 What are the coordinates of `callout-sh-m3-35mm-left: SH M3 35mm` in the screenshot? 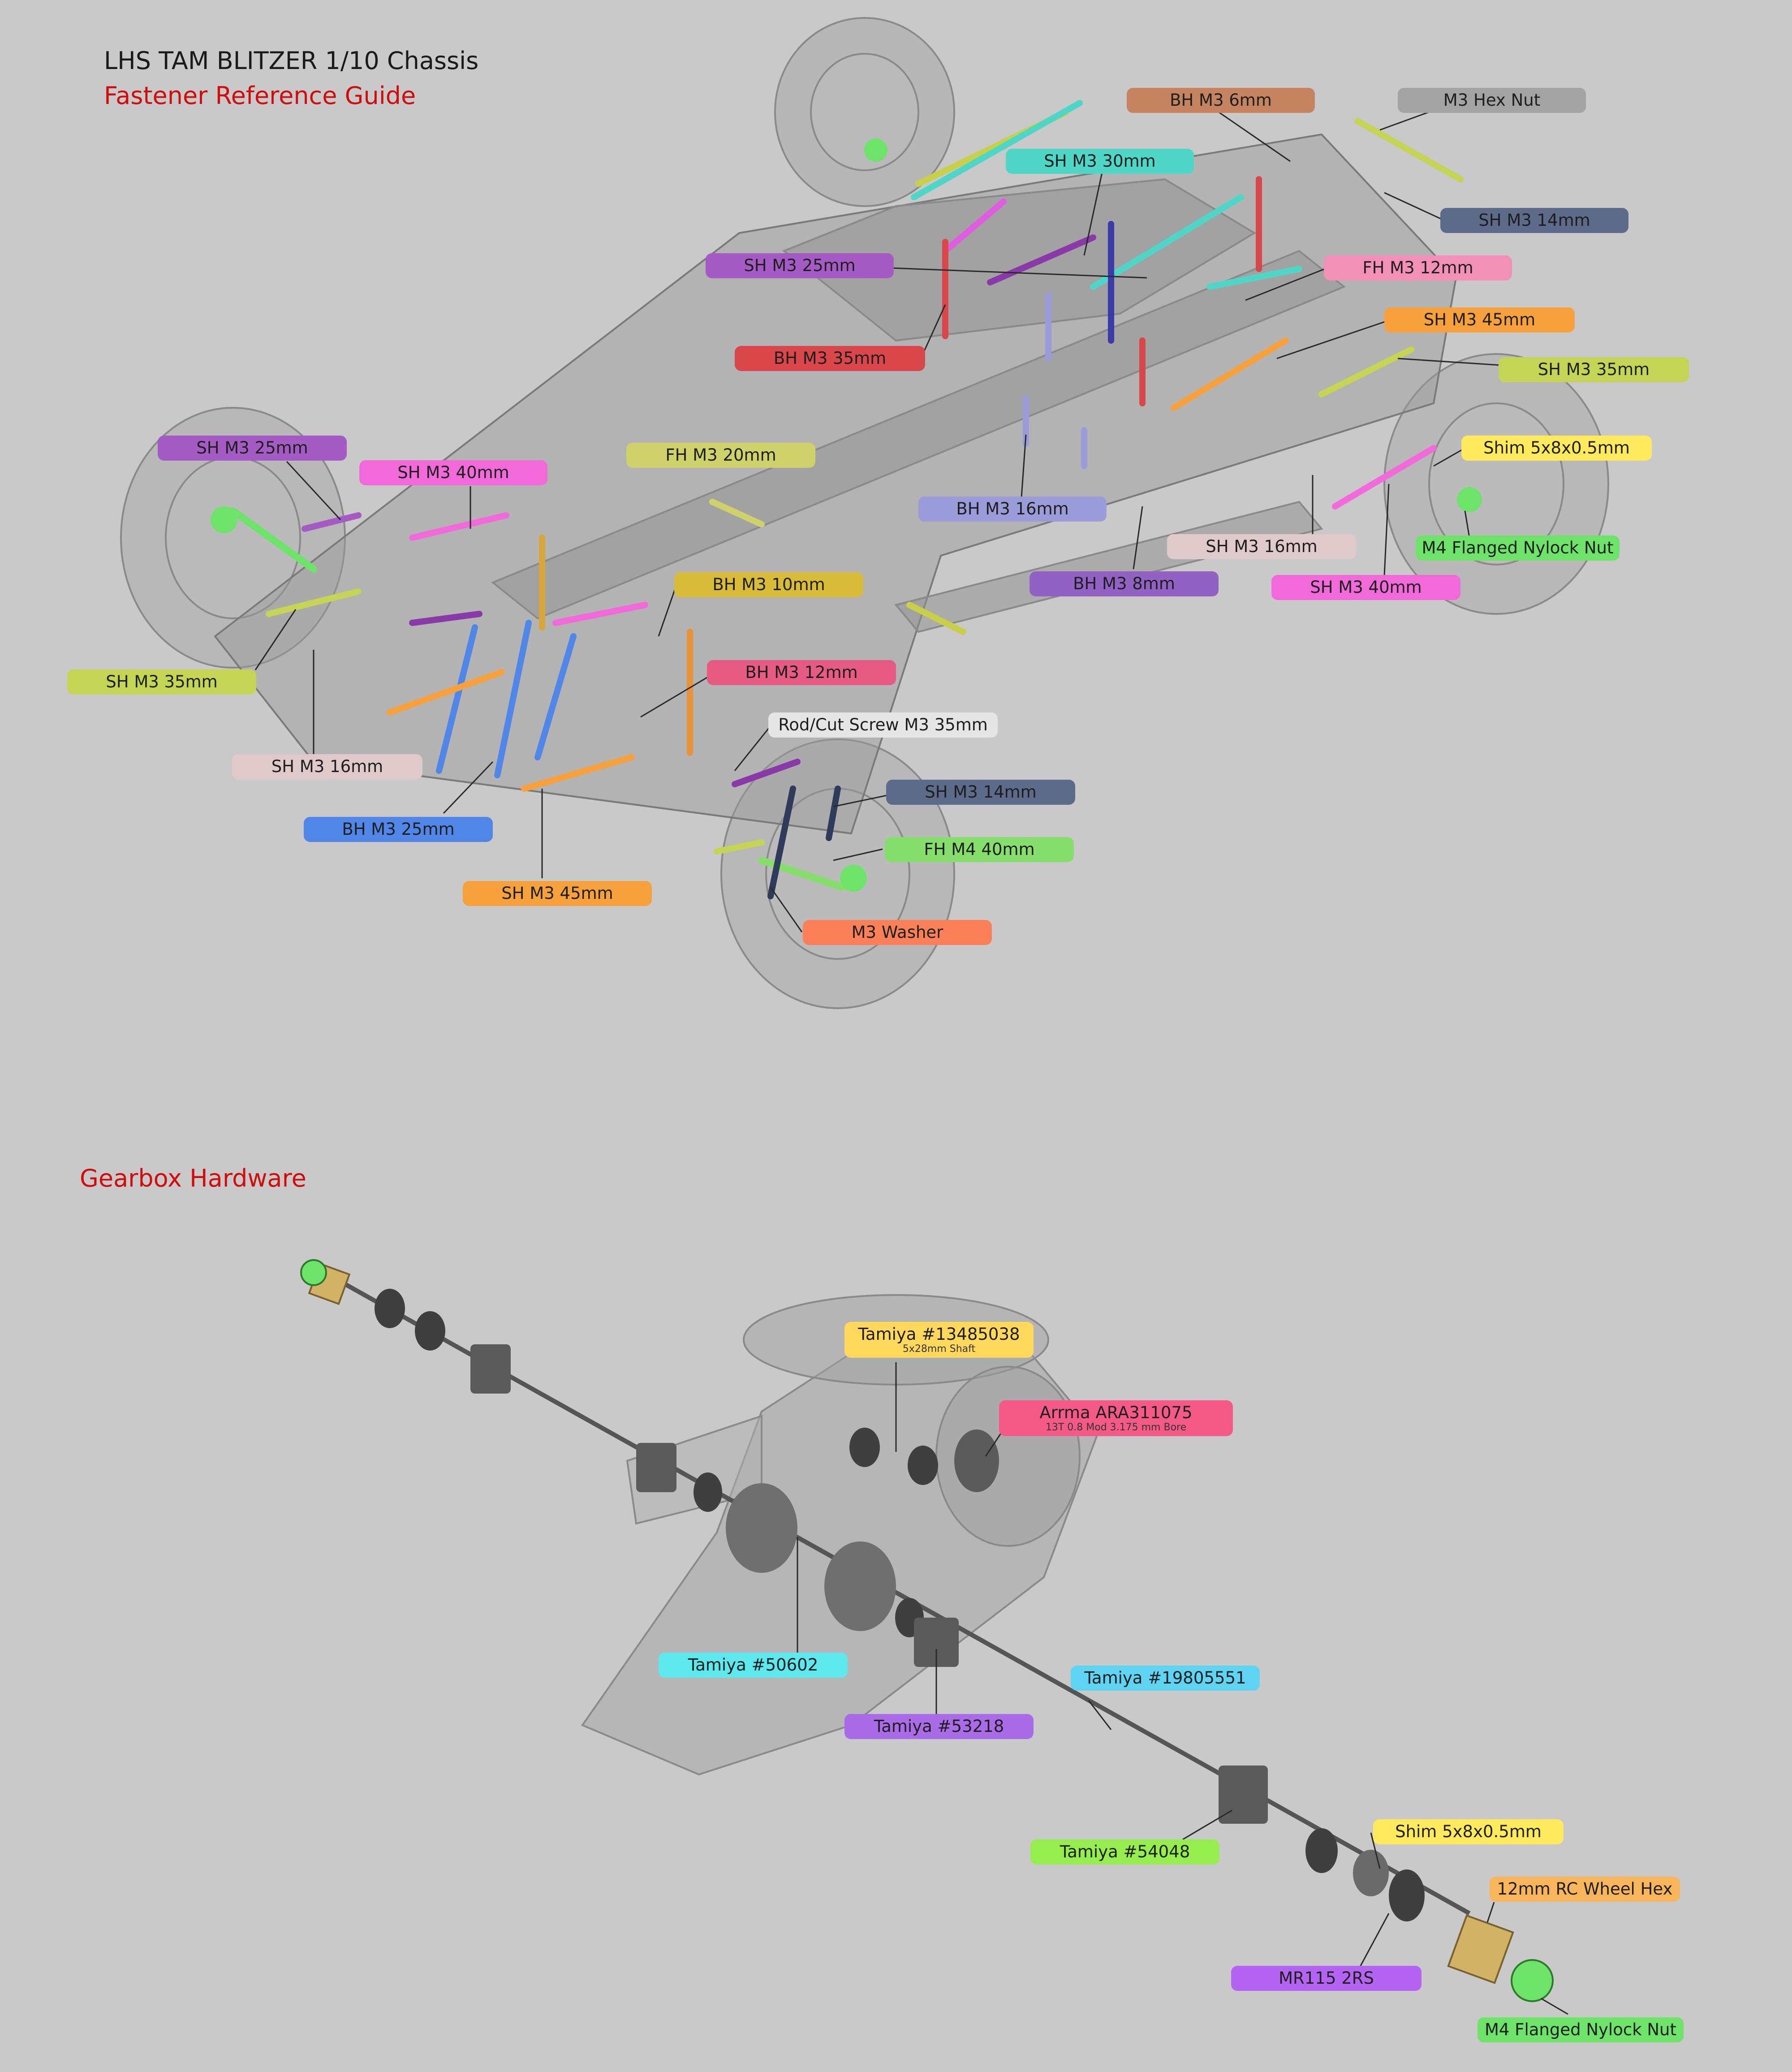 It's located at (161, 682).